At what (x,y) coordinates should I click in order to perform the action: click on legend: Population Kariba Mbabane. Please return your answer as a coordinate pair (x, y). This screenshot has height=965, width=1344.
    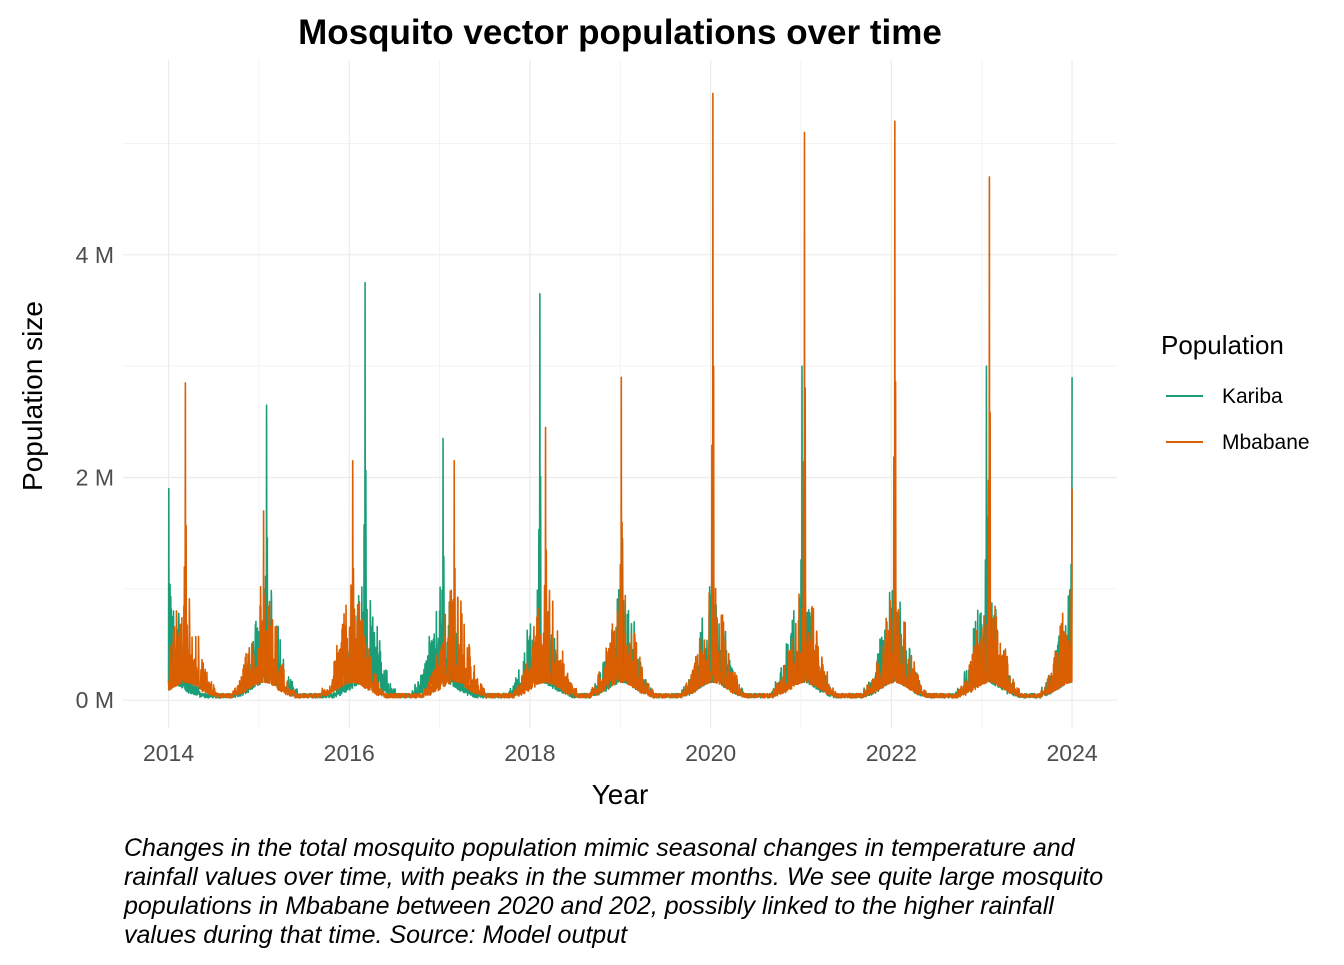
    Looking at the image, I should click on (1235, 392).